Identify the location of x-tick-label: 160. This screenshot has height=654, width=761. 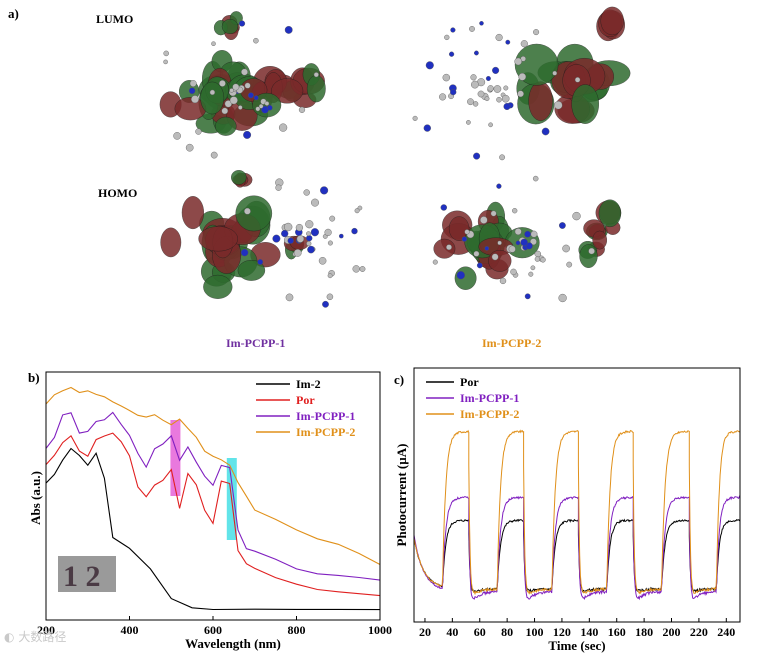
(617, 632).